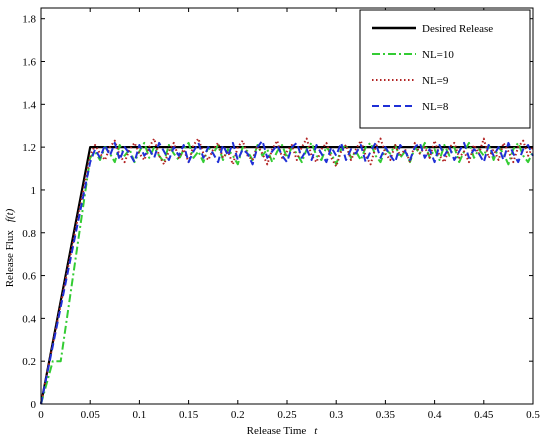 The image size is (550, 442). I want to click on y-tick-label: 1, so click(34, 191).